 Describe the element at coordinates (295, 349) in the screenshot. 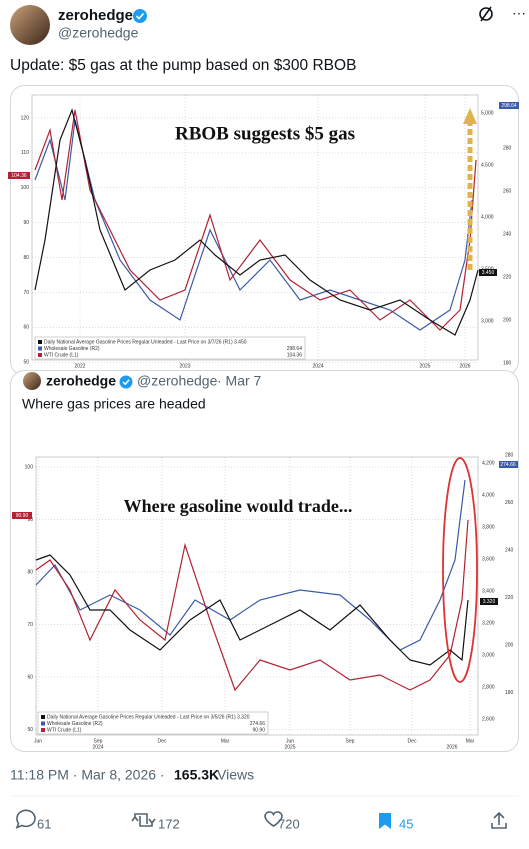

I see `legend-value: 298.64` at that location.